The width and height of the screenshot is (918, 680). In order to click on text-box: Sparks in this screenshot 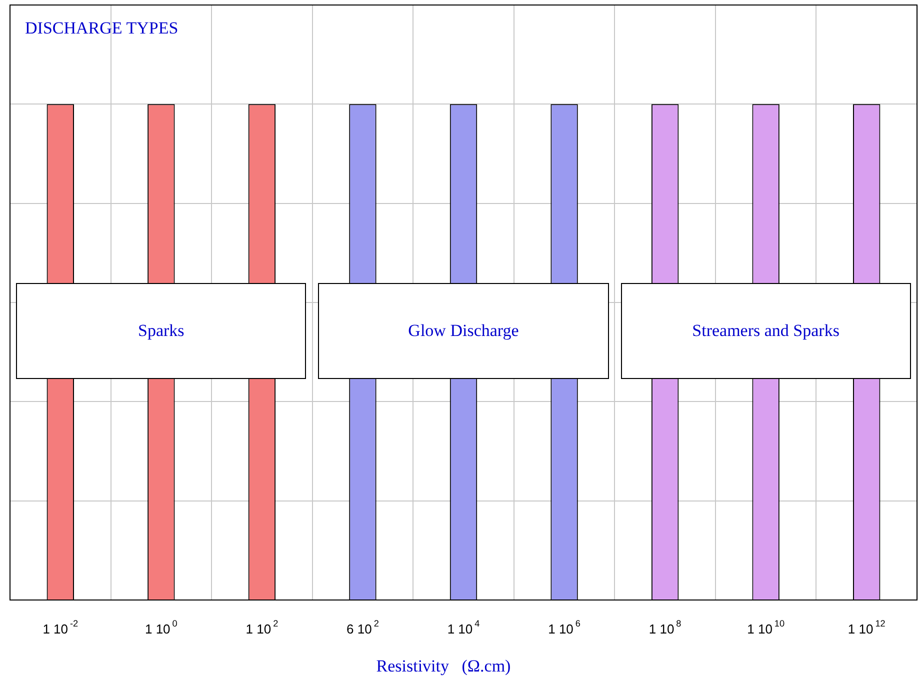, I will do `click(161, 331)`.